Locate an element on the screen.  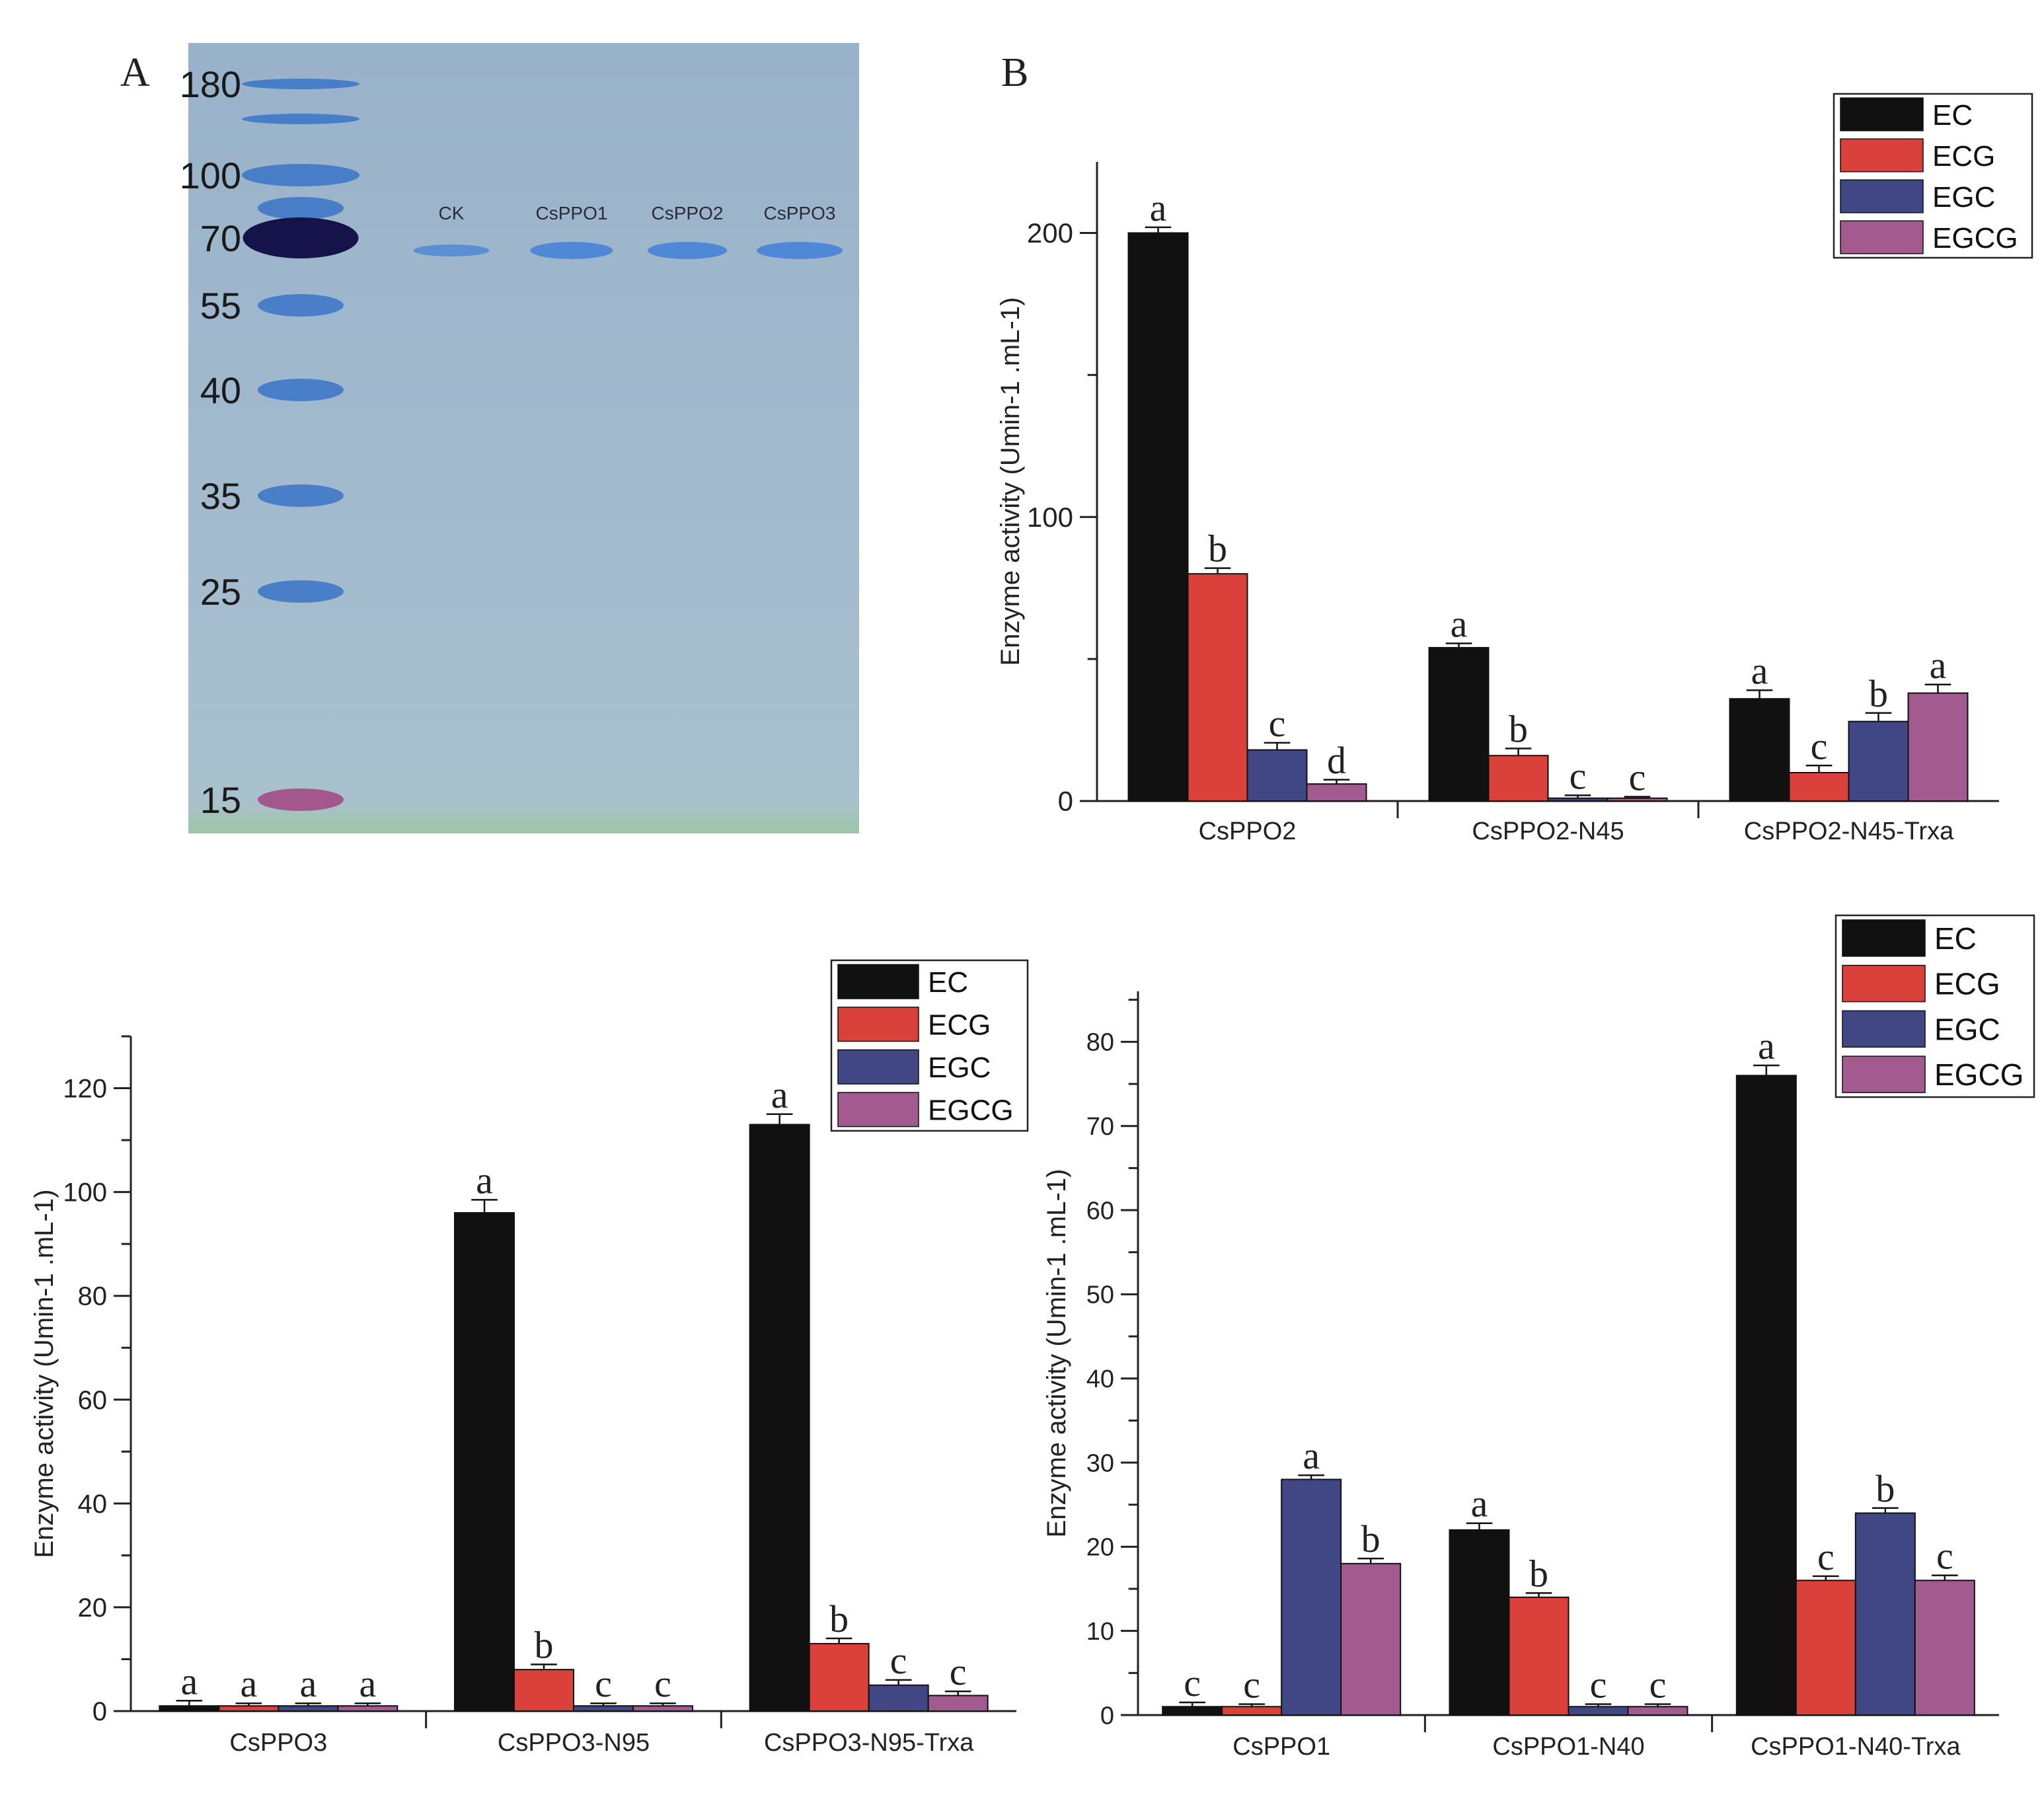
category-label: CsPPO1 is located at coordinates (1281, 1747).